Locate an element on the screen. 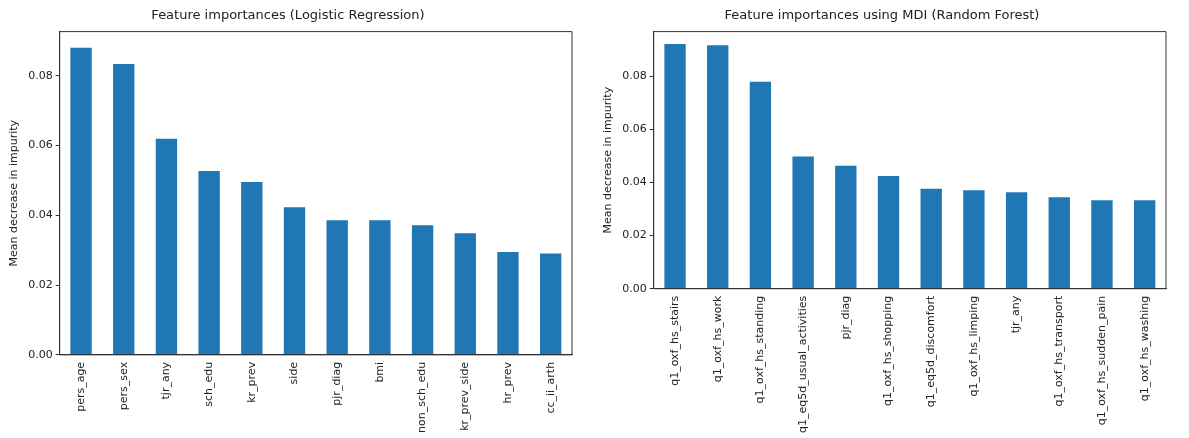  x-tick-label: q1_oxf_hs_stairs is located at coordinates (674, 340).